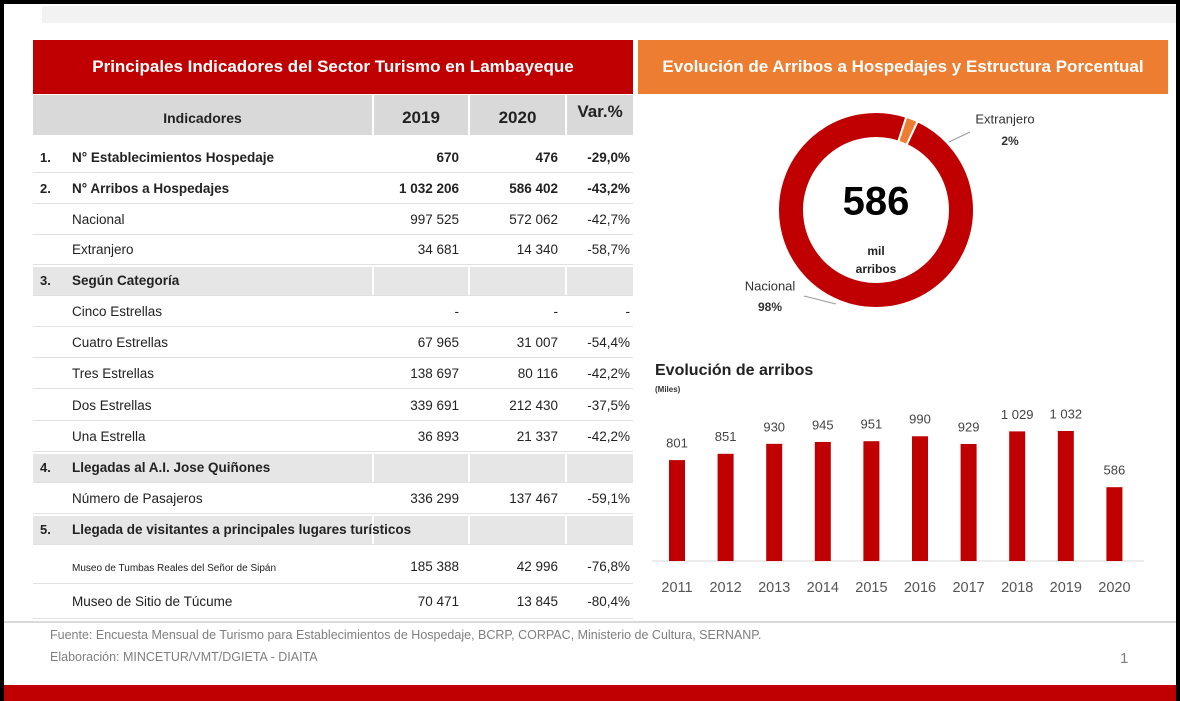 Image resolution: width=1180 pixels, height=701 pixels. What do you see at coordinates (537, 601) in the screenshot?
I see `cell-value: 13 845` at bounding box center [537, 601].